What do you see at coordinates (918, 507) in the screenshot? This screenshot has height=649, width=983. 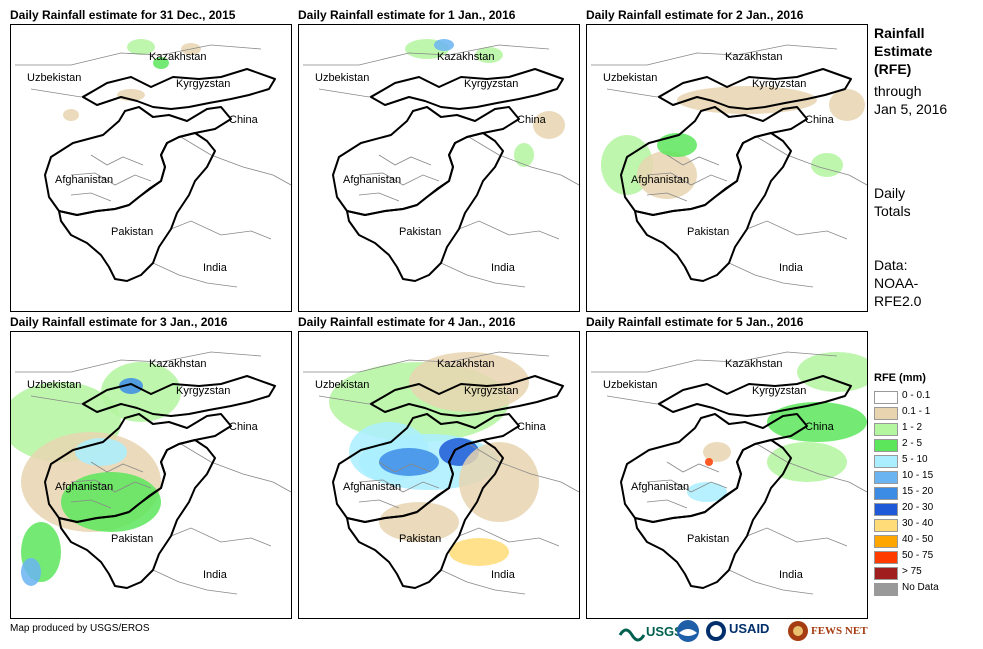 I see `legend-label: 20 - 30` at bounding box center [918, 507].